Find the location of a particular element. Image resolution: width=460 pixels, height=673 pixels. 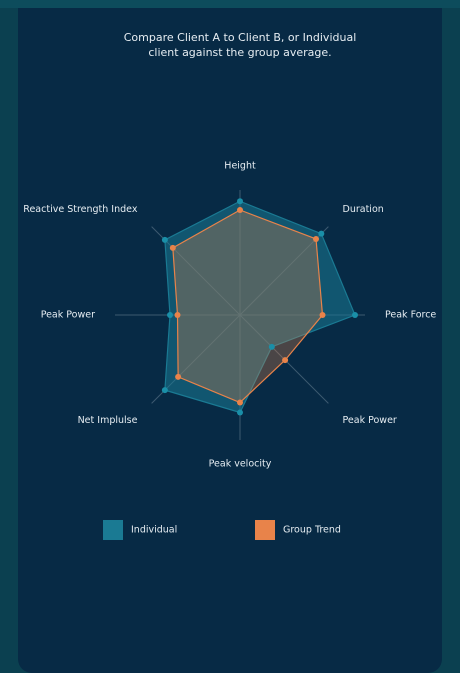

top-bar is located at coordinates (230, 4).